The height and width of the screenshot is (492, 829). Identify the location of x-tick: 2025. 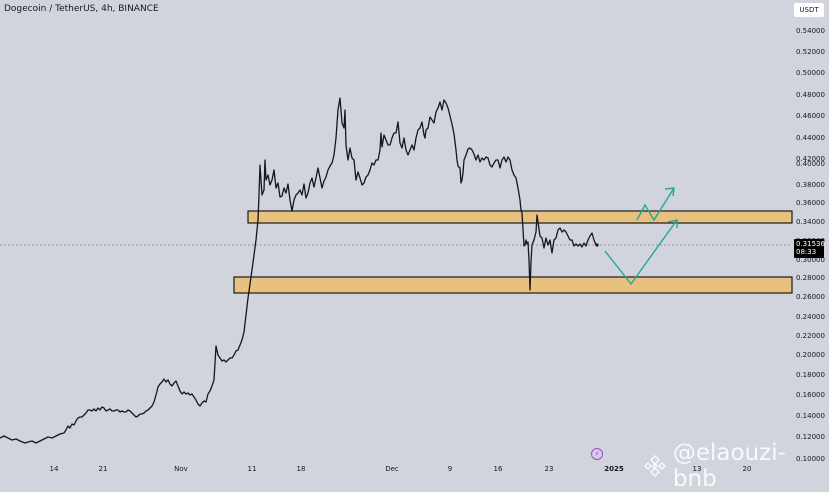
(614, 469).